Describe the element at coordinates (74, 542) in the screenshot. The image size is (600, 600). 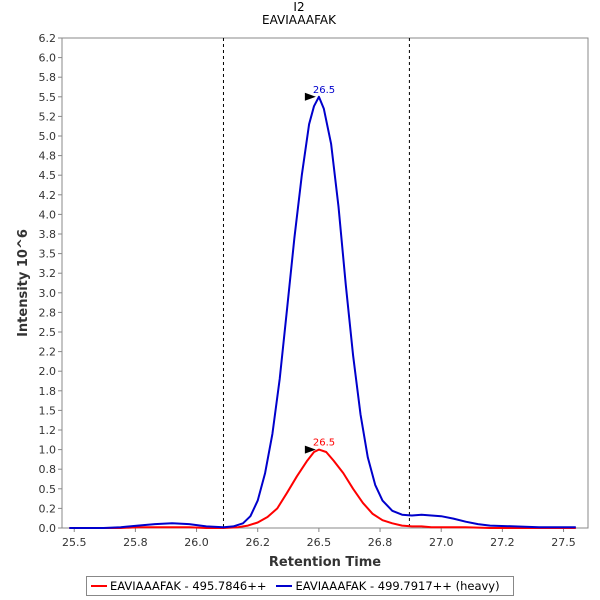
I see `x-tick-label: 25.5` at that location.